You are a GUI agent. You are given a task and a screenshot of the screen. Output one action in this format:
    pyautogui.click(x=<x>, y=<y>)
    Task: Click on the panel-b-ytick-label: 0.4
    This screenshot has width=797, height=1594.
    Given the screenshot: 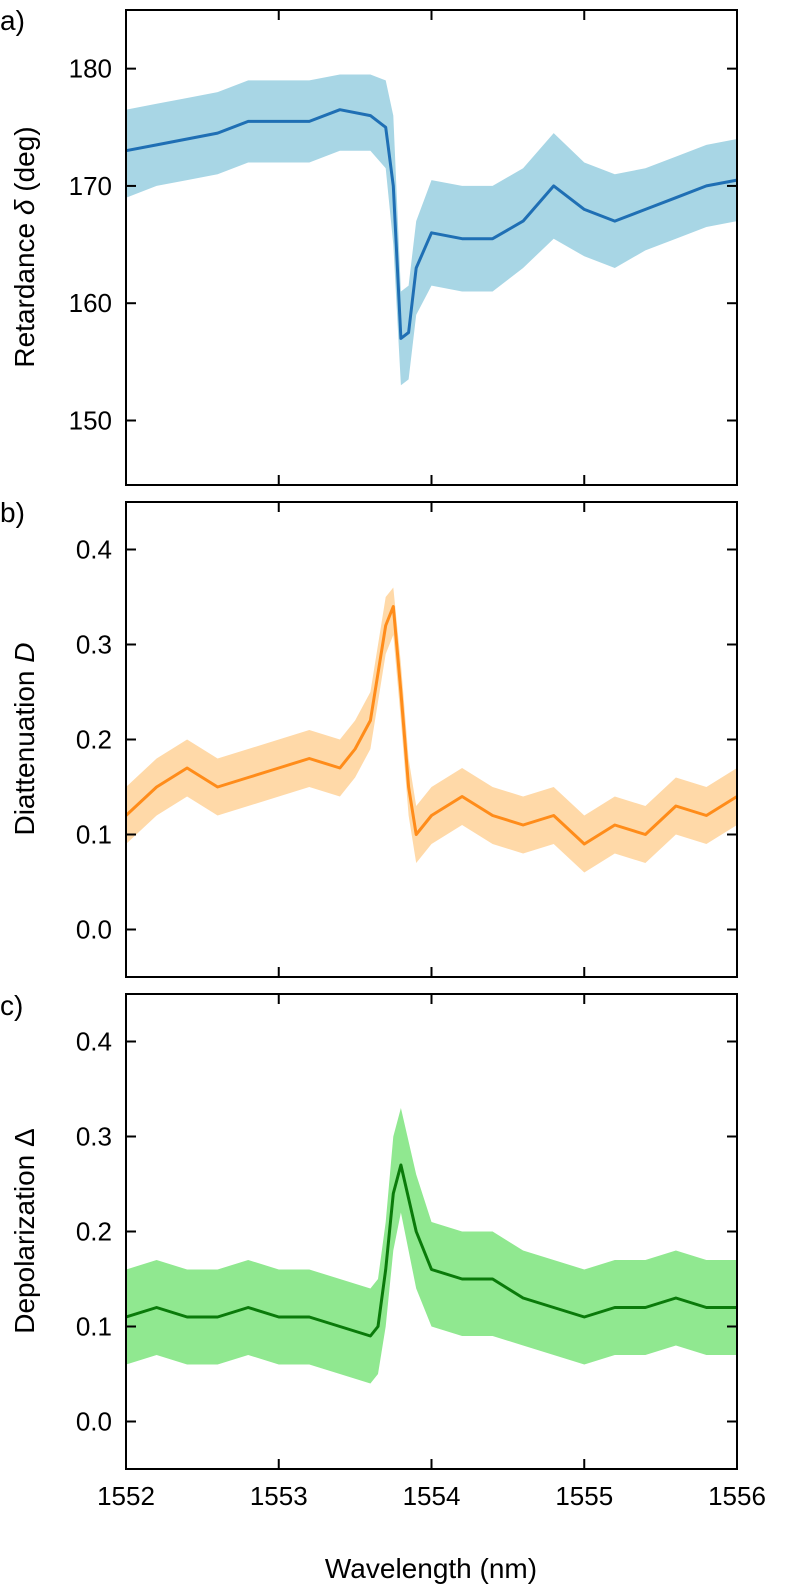 What is the action you would take?
    pyautogui.click(x=94, y=550)
    